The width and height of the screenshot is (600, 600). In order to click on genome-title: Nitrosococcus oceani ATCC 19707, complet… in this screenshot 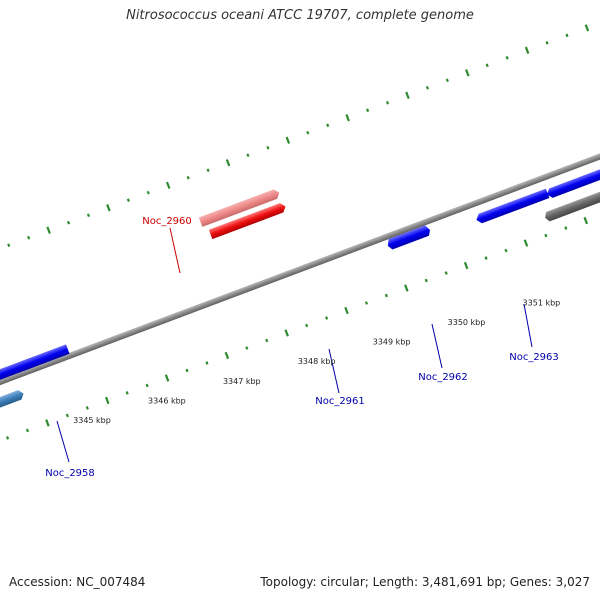, I will do `click(300, 15)`.